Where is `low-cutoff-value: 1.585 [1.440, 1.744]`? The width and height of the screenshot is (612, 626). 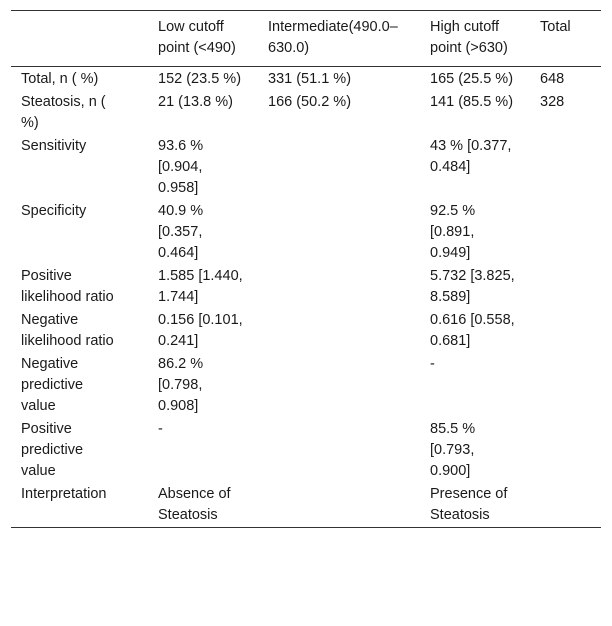
low-cutoff-value: 1.585 [1.440, 1.744] is located at coordinates (213, 287).